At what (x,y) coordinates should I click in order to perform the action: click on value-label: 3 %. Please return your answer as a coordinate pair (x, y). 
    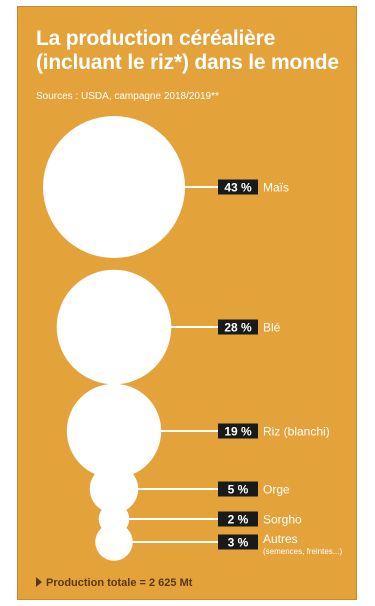
    Looking at the image, I should click on (238, 543).